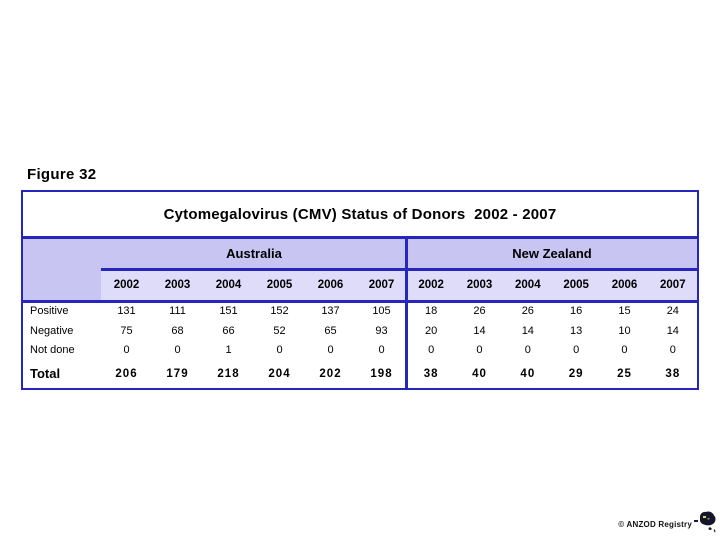  I want to click on value-cell: 65, so click(330, 330).